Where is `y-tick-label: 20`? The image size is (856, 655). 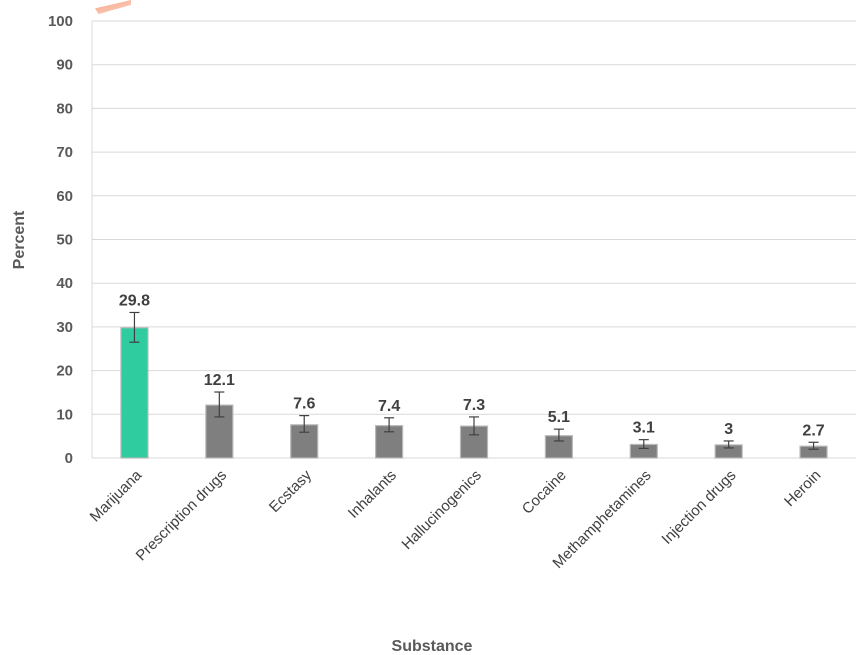
y-tick-label: 20 is located at coordinates (64, 371).